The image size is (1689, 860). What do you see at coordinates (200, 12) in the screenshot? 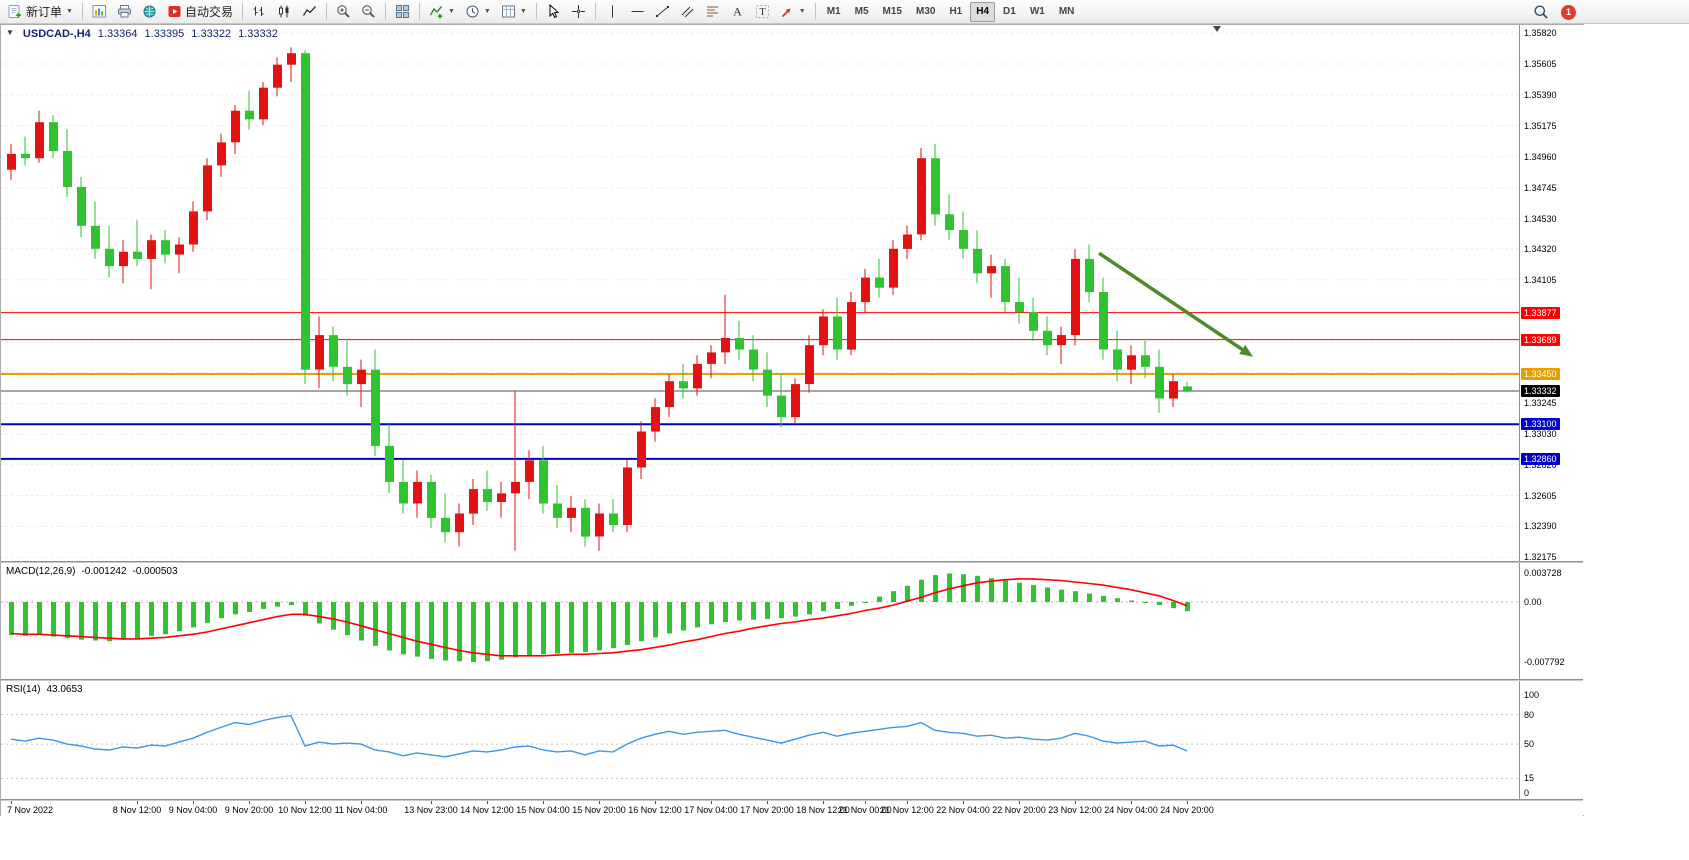
I see `autotrading-button: 自动交易` at bounding box center [200, 12].